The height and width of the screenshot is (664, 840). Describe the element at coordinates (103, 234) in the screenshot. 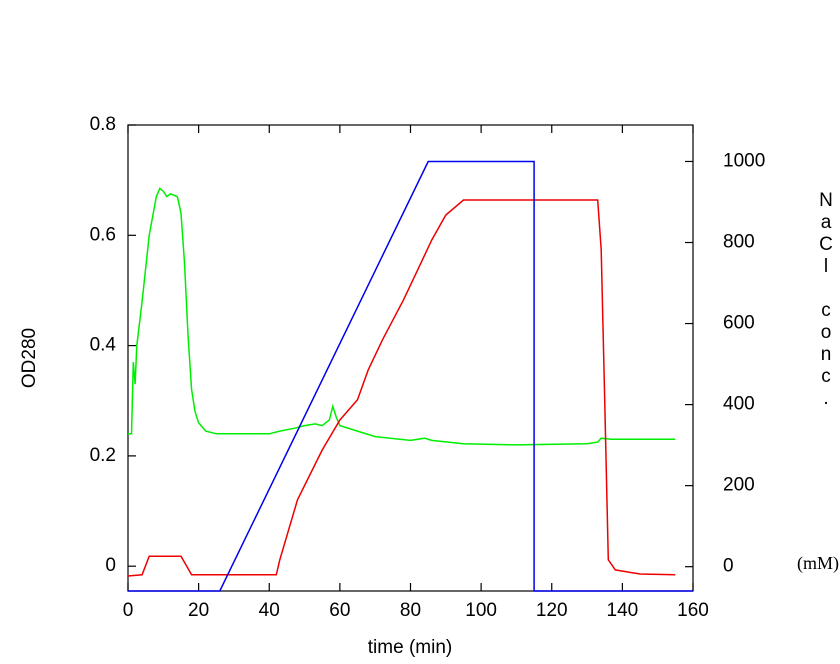

I see `y-tick-label: 0.6` at that location.